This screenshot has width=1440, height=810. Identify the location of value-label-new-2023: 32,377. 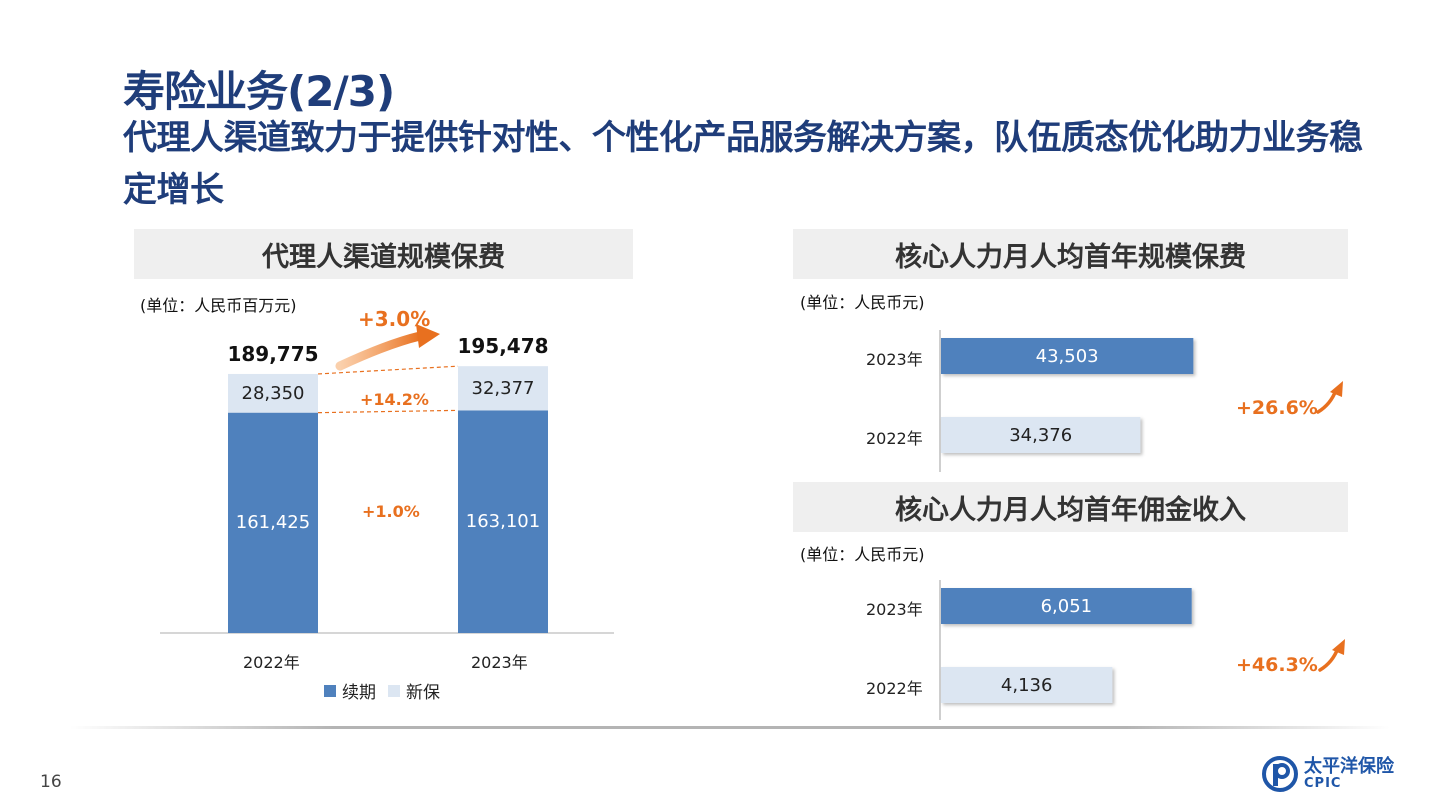
(503, 388).